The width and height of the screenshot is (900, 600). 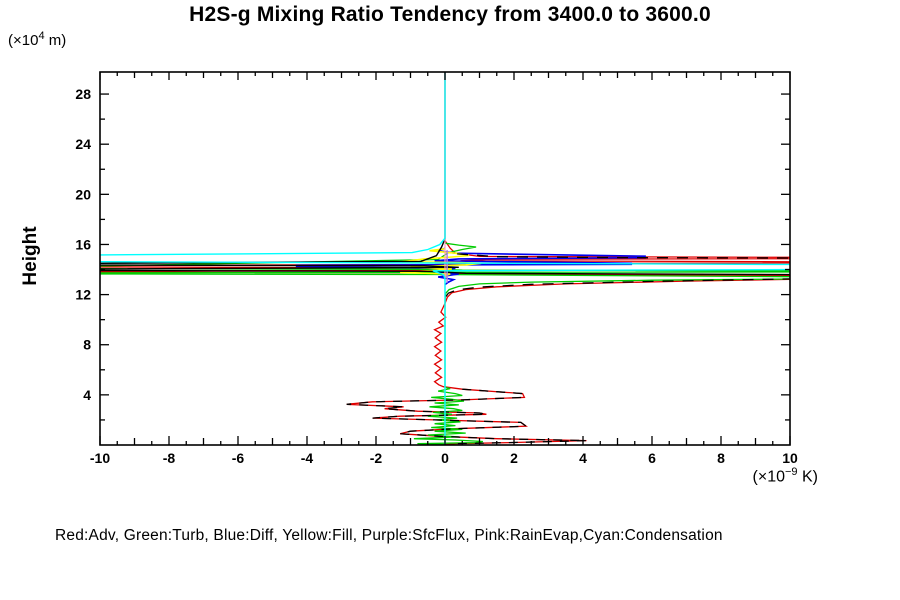 I want to click on x-tick-label: 8, so click(x=721, y=458).